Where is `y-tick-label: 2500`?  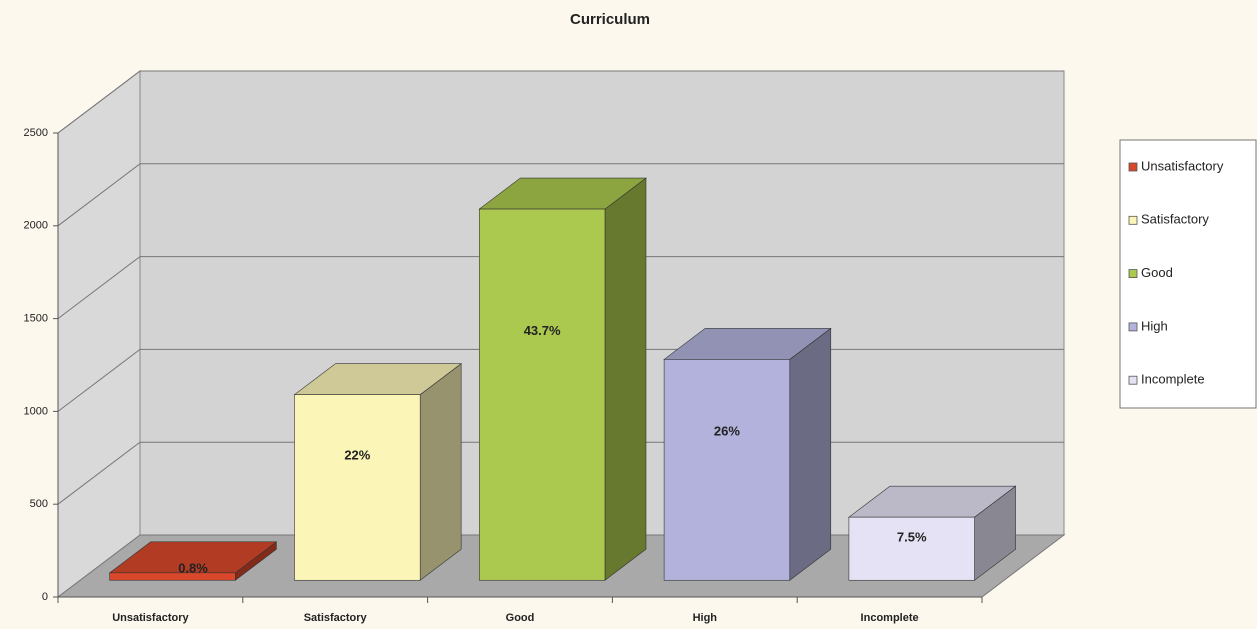 y-tick-label: 2500 is located at coordinates (36, 133).